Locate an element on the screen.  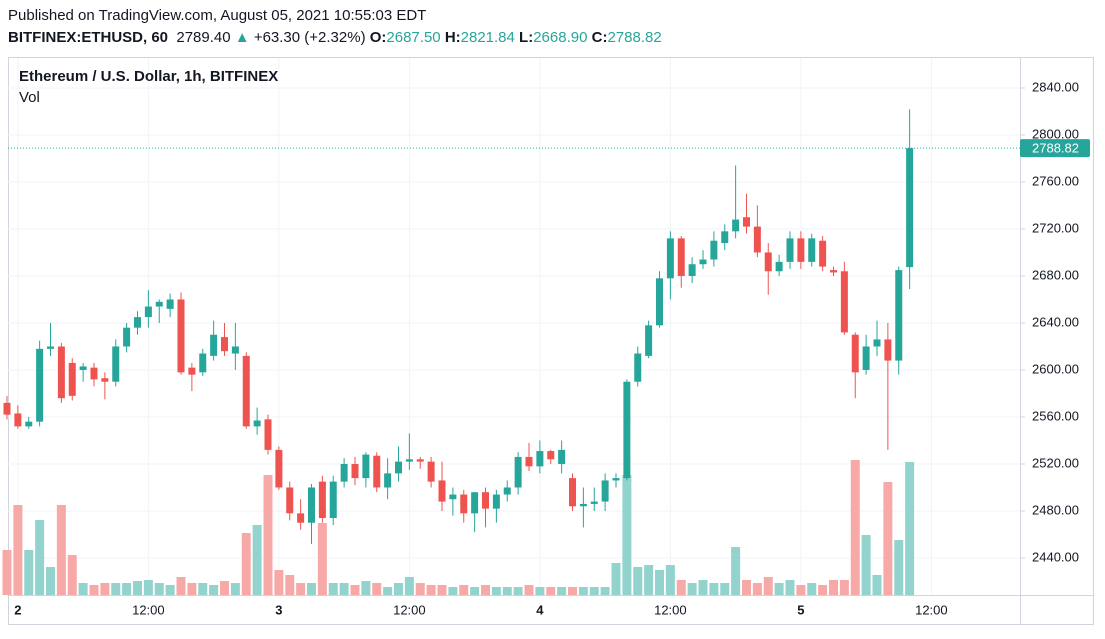
y-tick-label: 2440.00 is located at coordinates (1055, 556).